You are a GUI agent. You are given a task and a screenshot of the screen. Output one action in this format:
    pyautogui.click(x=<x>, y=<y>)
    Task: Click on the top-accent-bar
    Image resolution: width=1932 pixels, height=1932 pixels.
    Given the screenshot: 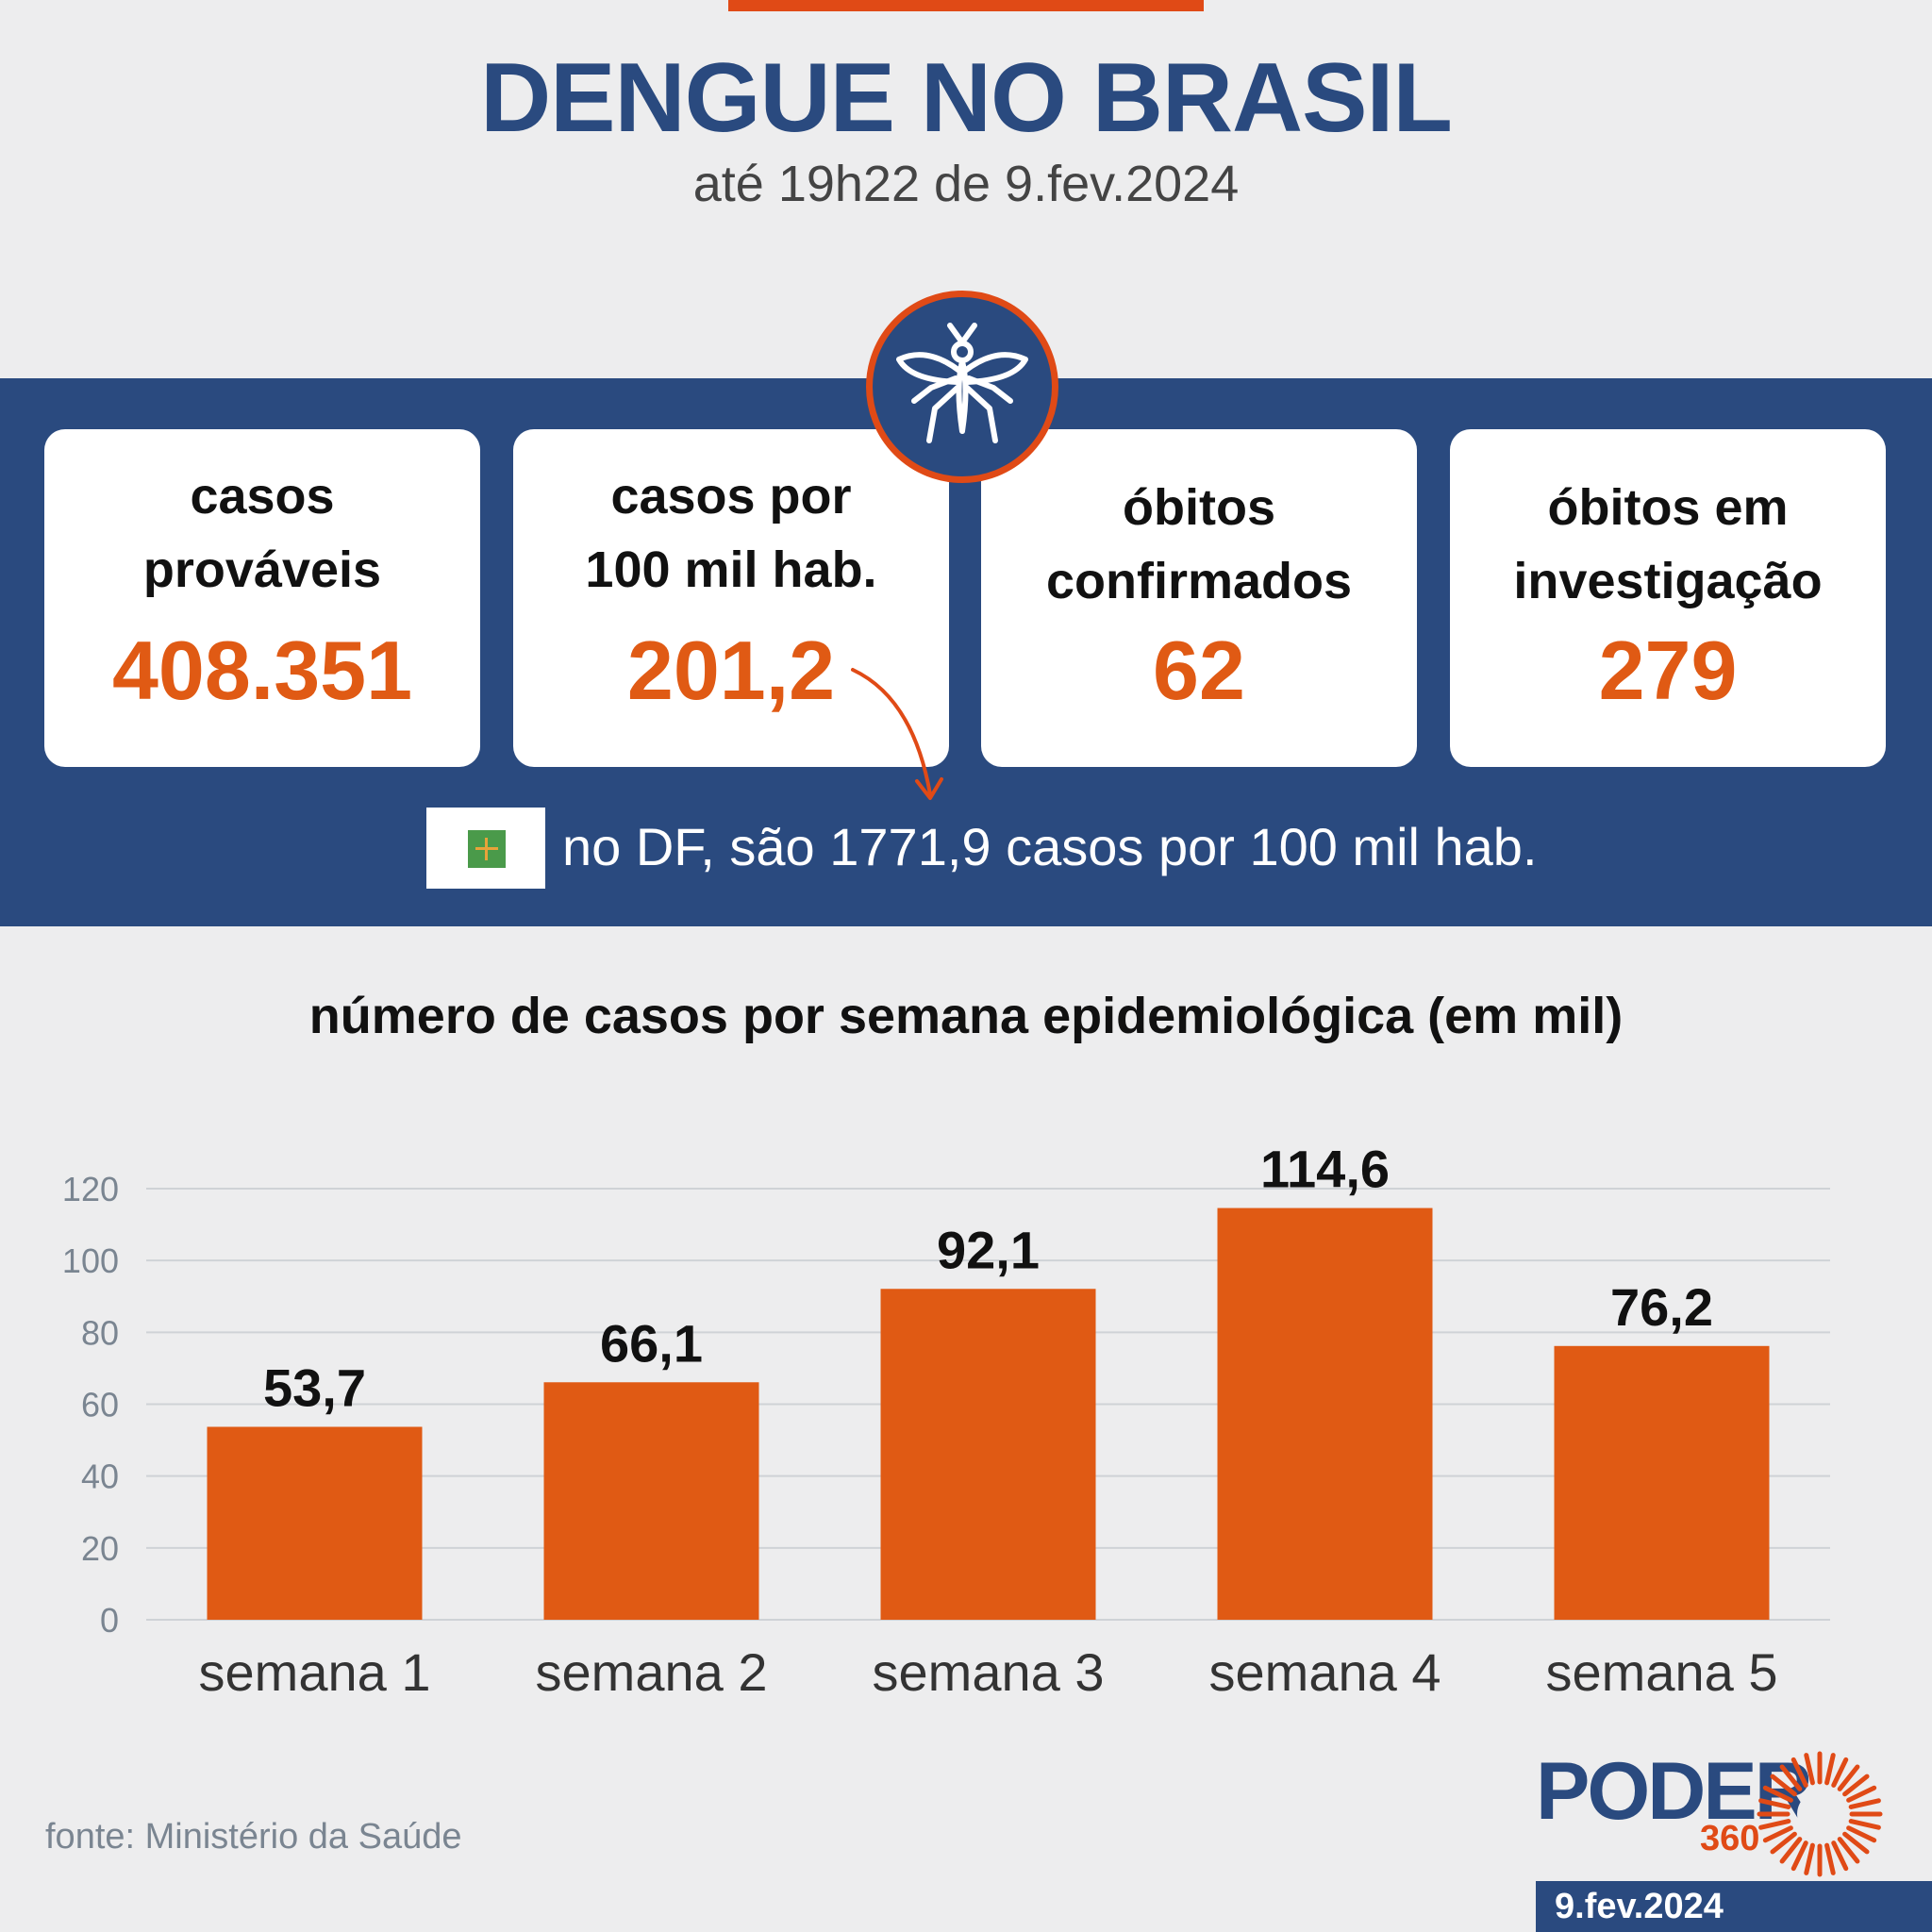 What is the action you would take?
    pyautogui.click(x=966, y=6)
    